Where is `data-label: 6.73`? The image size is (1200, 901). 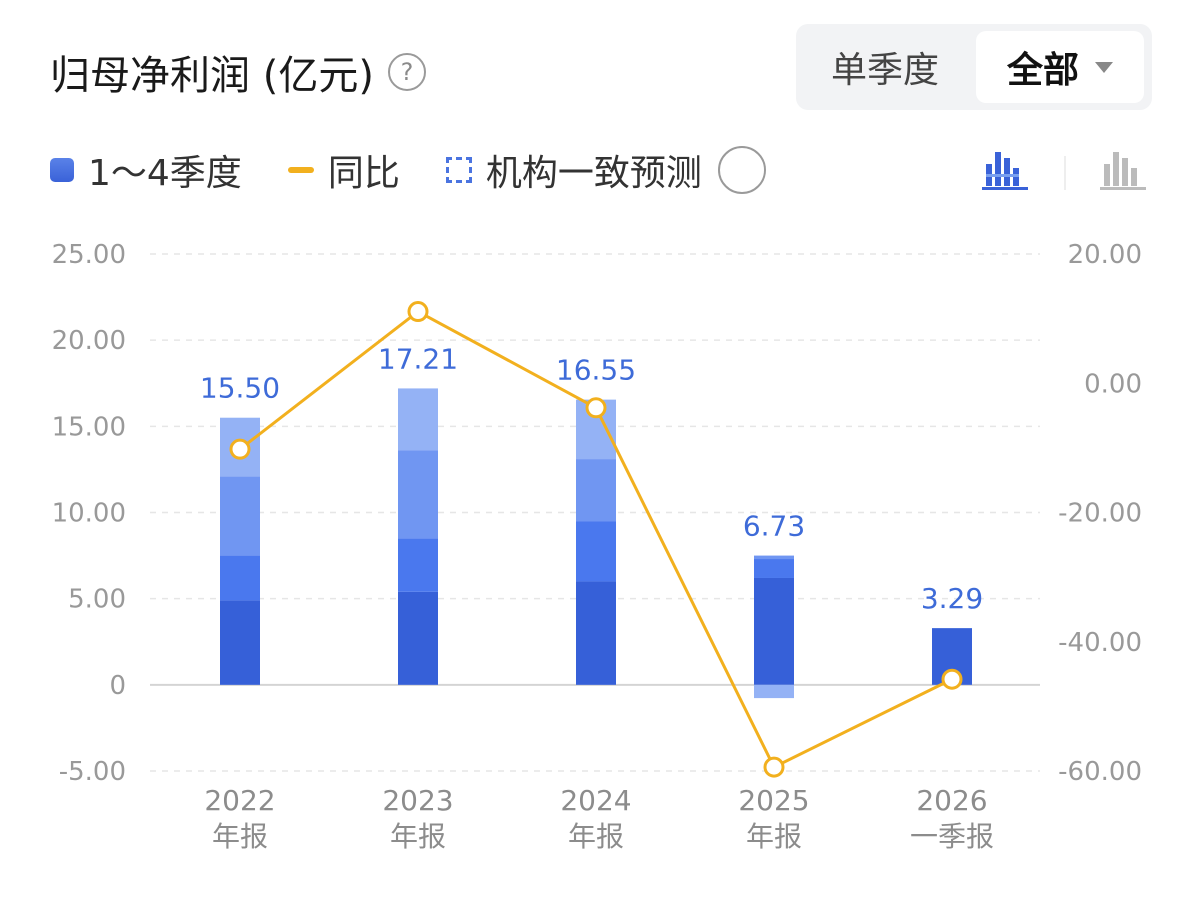 data-label: 6.73 is located at coordinates (774, 526).